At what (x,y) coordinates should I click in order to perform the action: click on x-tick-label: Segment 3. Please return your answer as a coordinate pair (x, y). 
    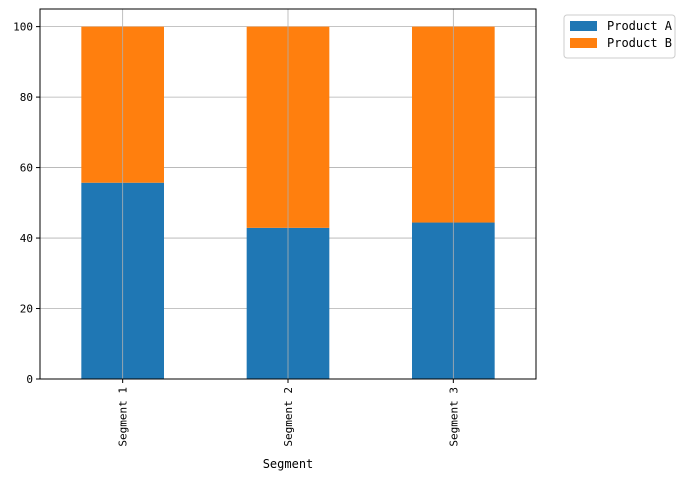
    Looking at the image, I should click on (453, 417).